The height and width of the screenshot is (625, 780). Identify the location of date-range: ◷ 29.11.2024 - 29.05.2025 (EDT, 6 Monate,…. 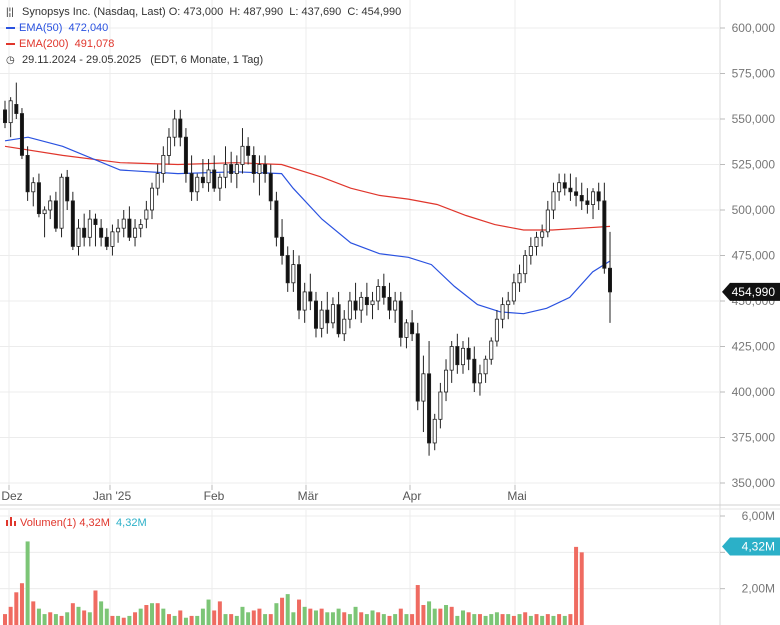
(134, 60).